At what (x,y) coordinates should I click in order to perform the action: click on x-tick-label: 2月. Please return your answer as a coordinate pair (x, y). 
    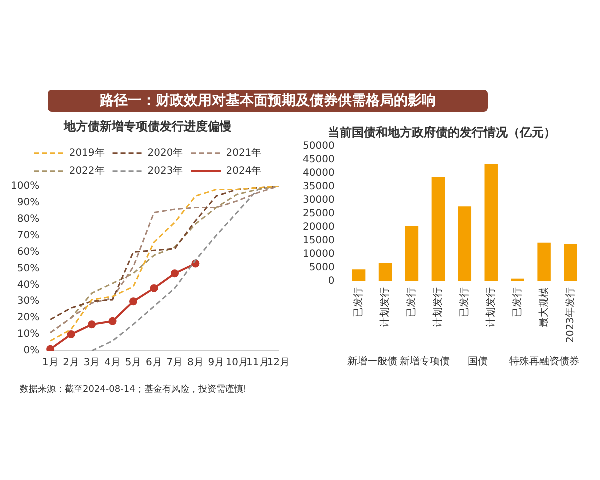
    Looking at the image, I should click on (71, 363).